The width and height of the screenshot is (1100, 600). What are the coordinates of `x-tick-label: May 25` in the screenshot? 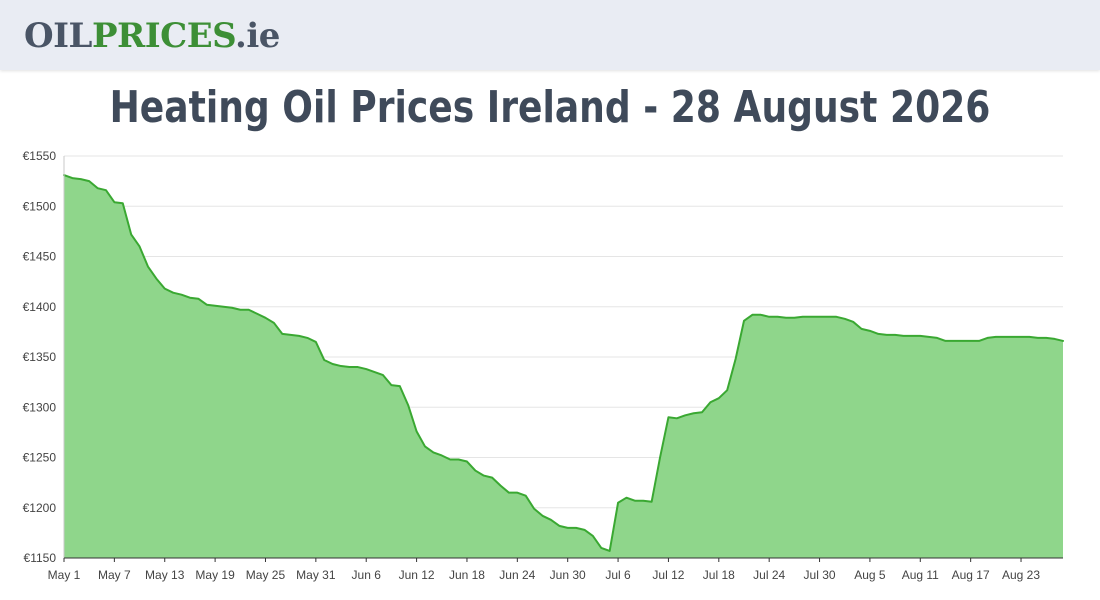 It's located at (266, 575).